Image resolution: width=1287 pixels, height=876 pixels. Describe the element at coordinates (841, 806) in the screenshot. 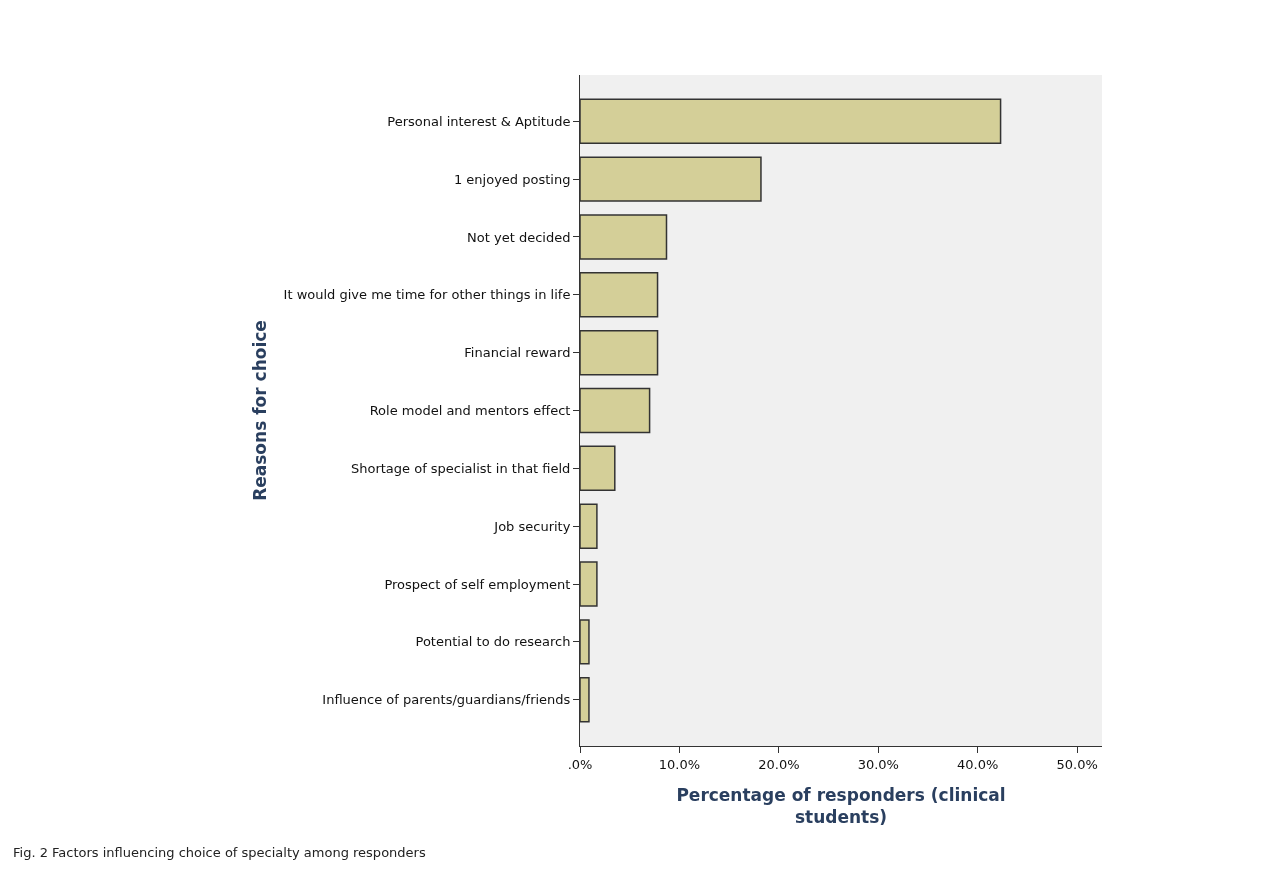

I see `x-axis-title: Percentage of responders (clinical students)` at that location.